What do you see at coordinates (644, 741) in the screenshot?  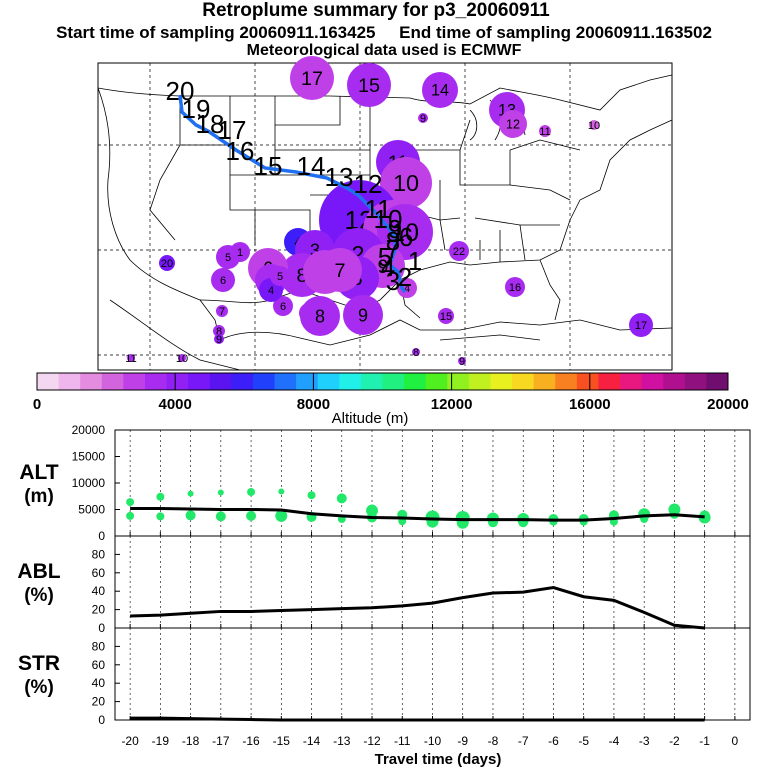 I see `x-tick-label: -3` at bounding box center [644, 741].